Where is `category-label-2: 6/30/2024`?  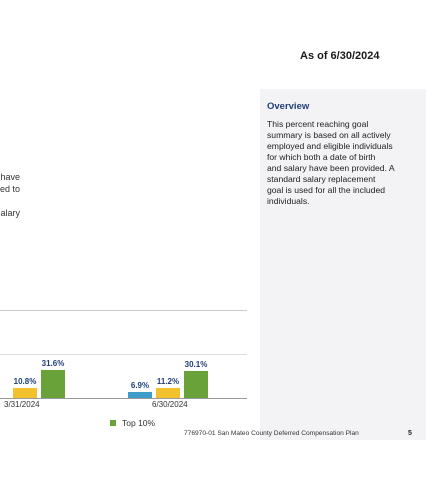
category-label-2: 6/30/2024 is located at coordinates (170, 404).